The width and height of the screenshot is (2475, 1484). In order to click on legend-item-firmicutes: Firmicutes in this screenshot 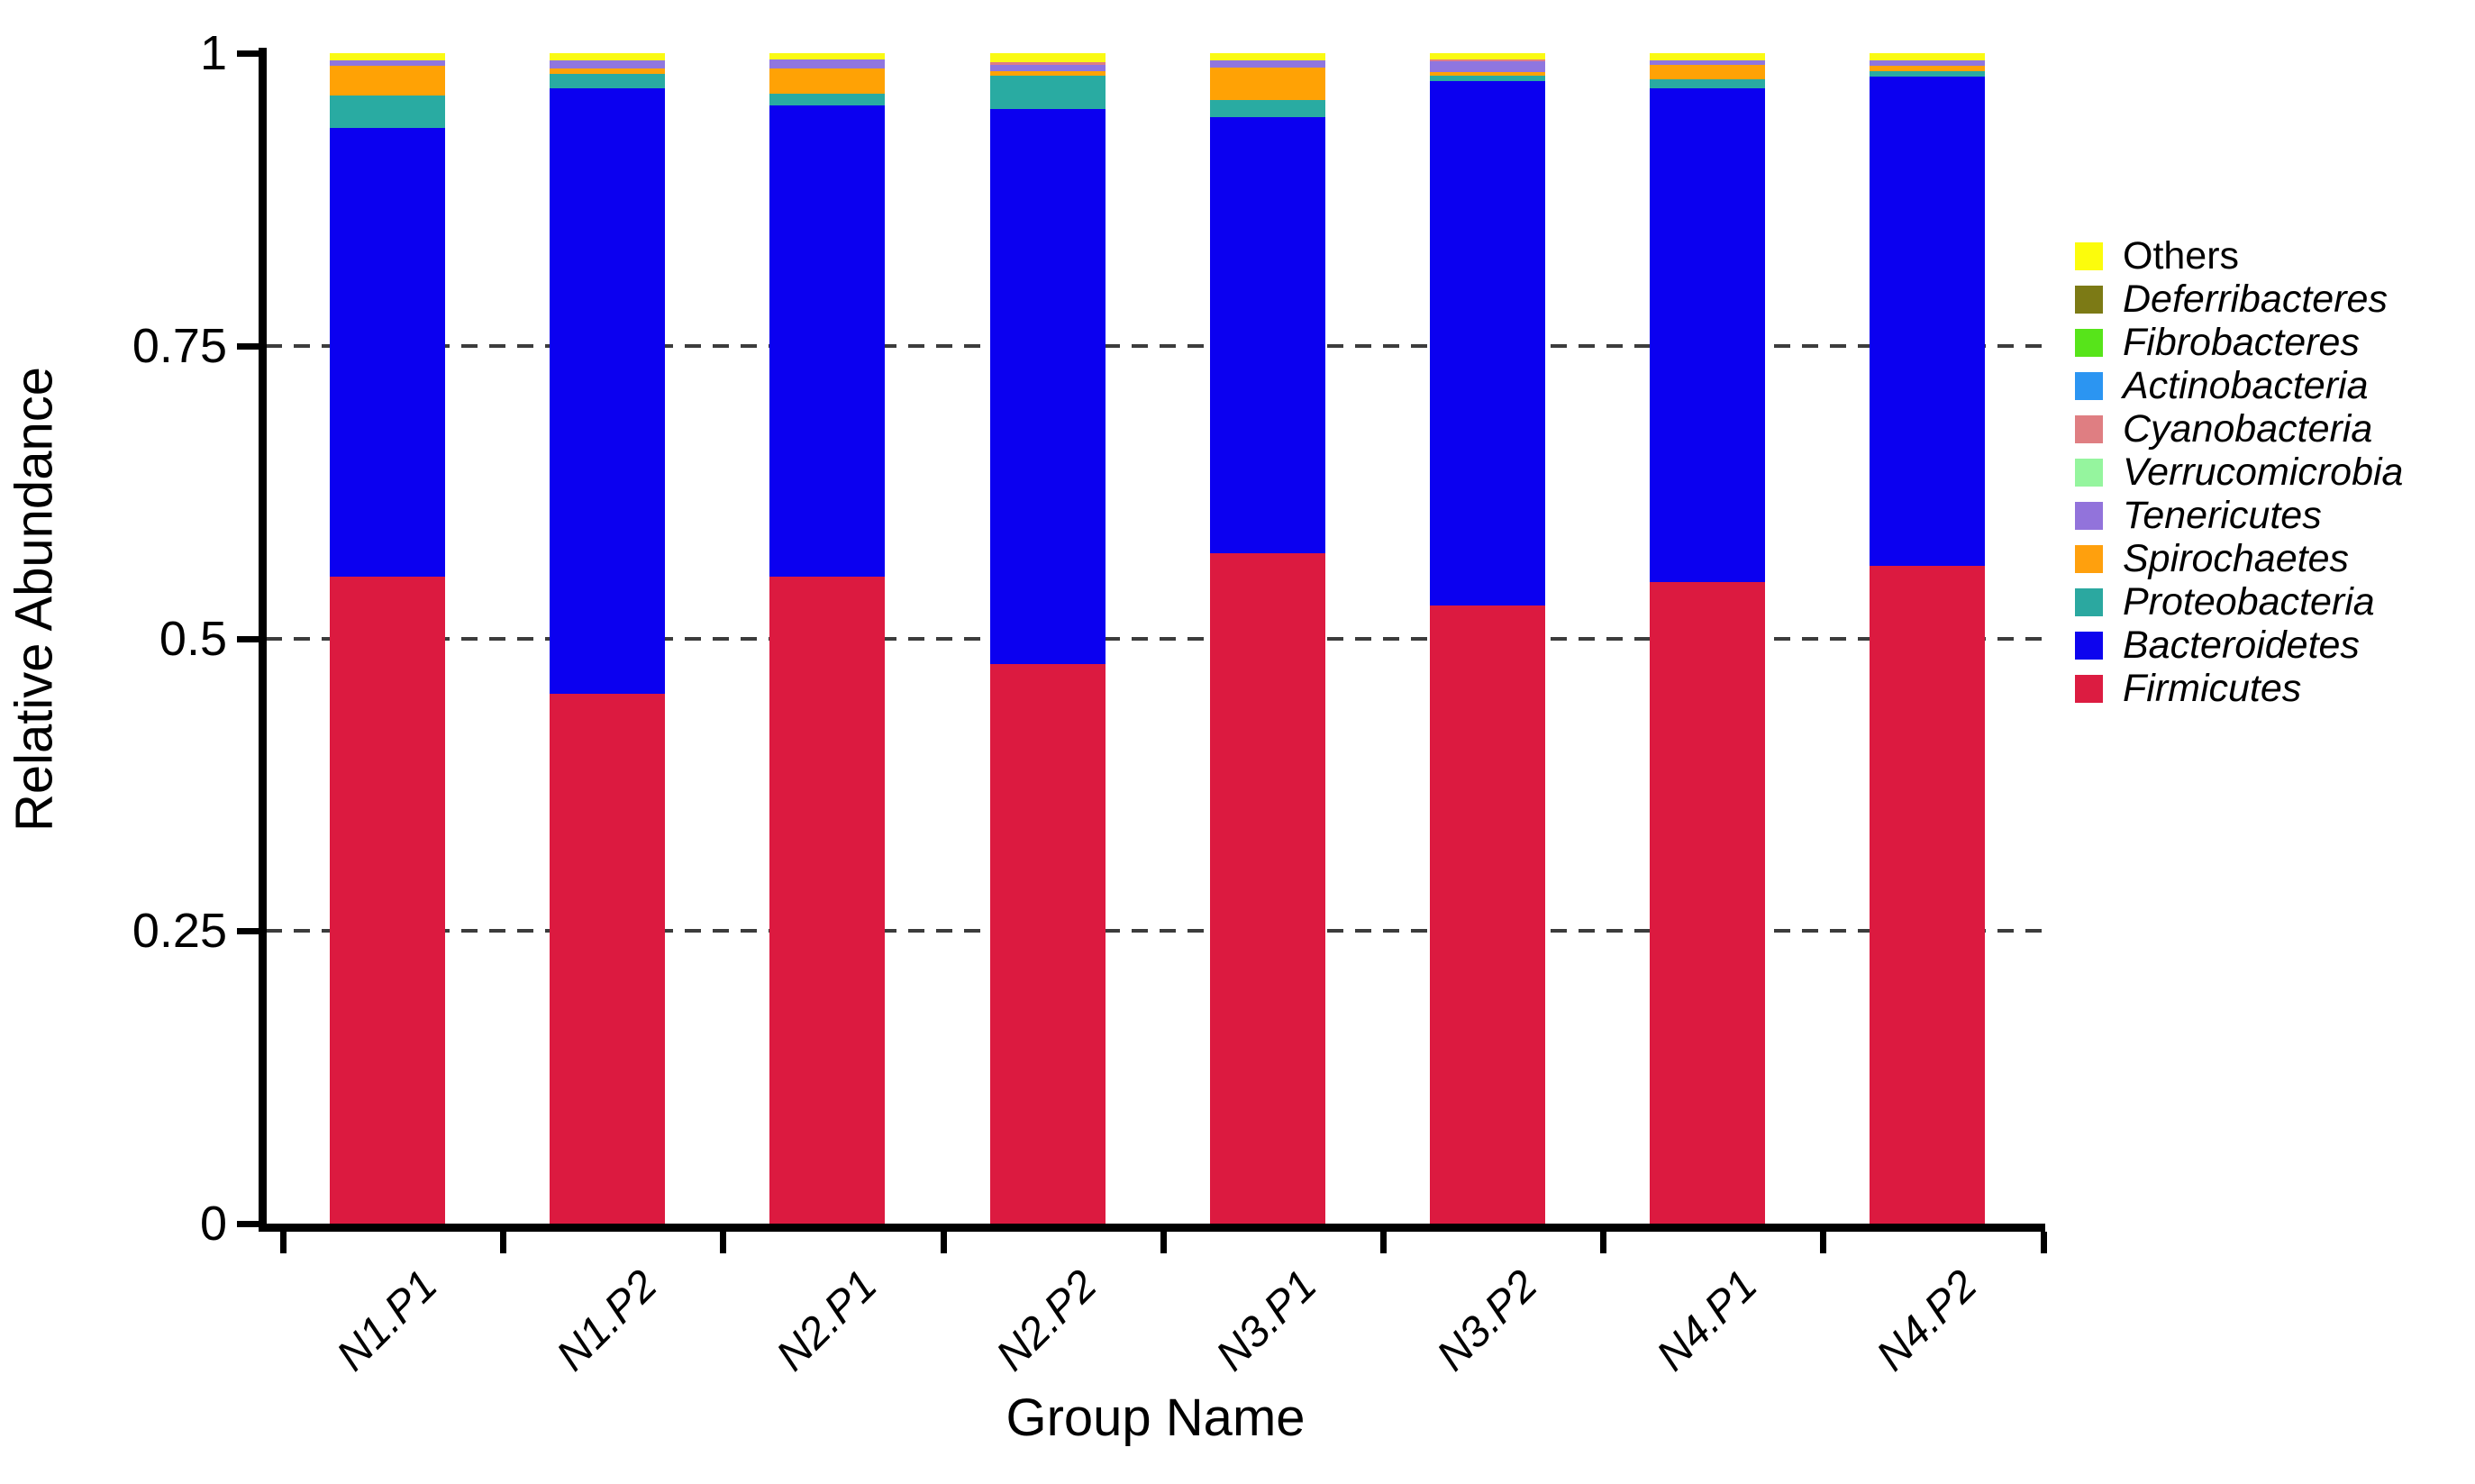, I will do `click(2239, 688)`.